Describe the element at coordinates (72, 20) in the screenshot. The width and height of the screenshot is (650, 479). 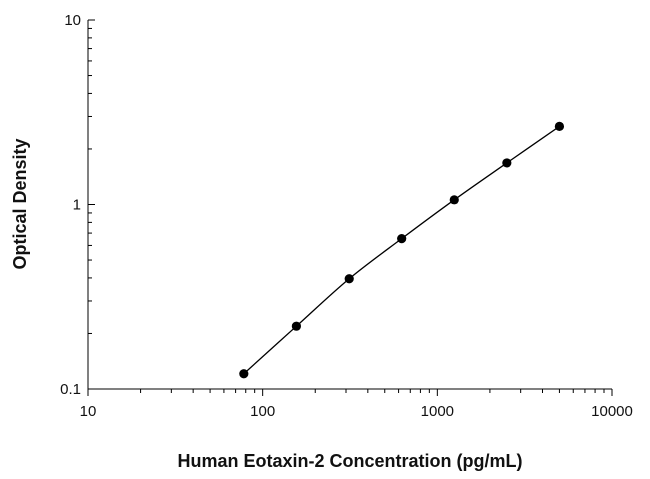
I see `y-tick-label: 10` at that location.